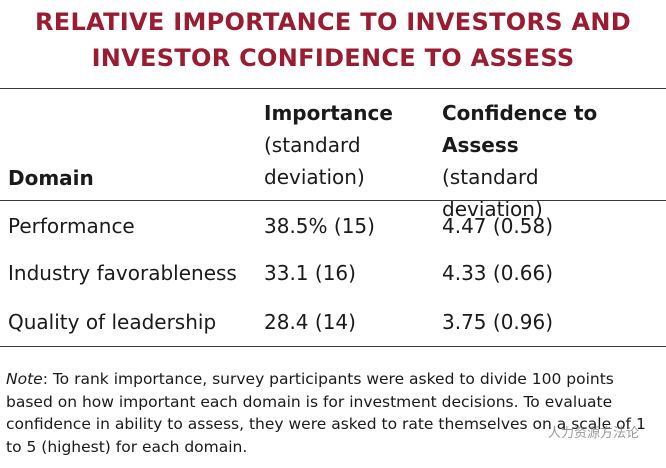  I want to click on header-importance: Importance (standard deviation), so click(334, 145).